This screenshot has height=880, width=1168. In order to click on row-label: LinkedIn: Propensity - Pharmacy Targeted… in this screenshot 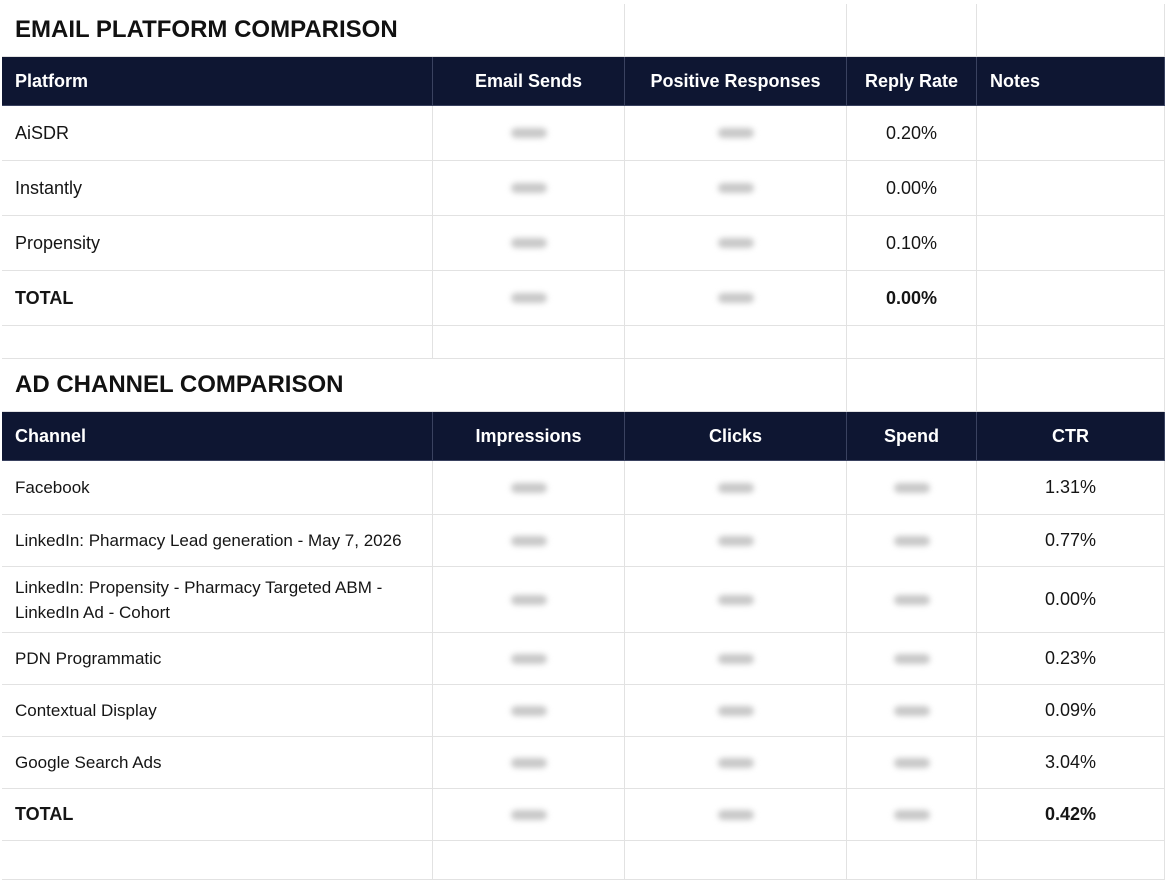, I will do `click(217, 600)`.